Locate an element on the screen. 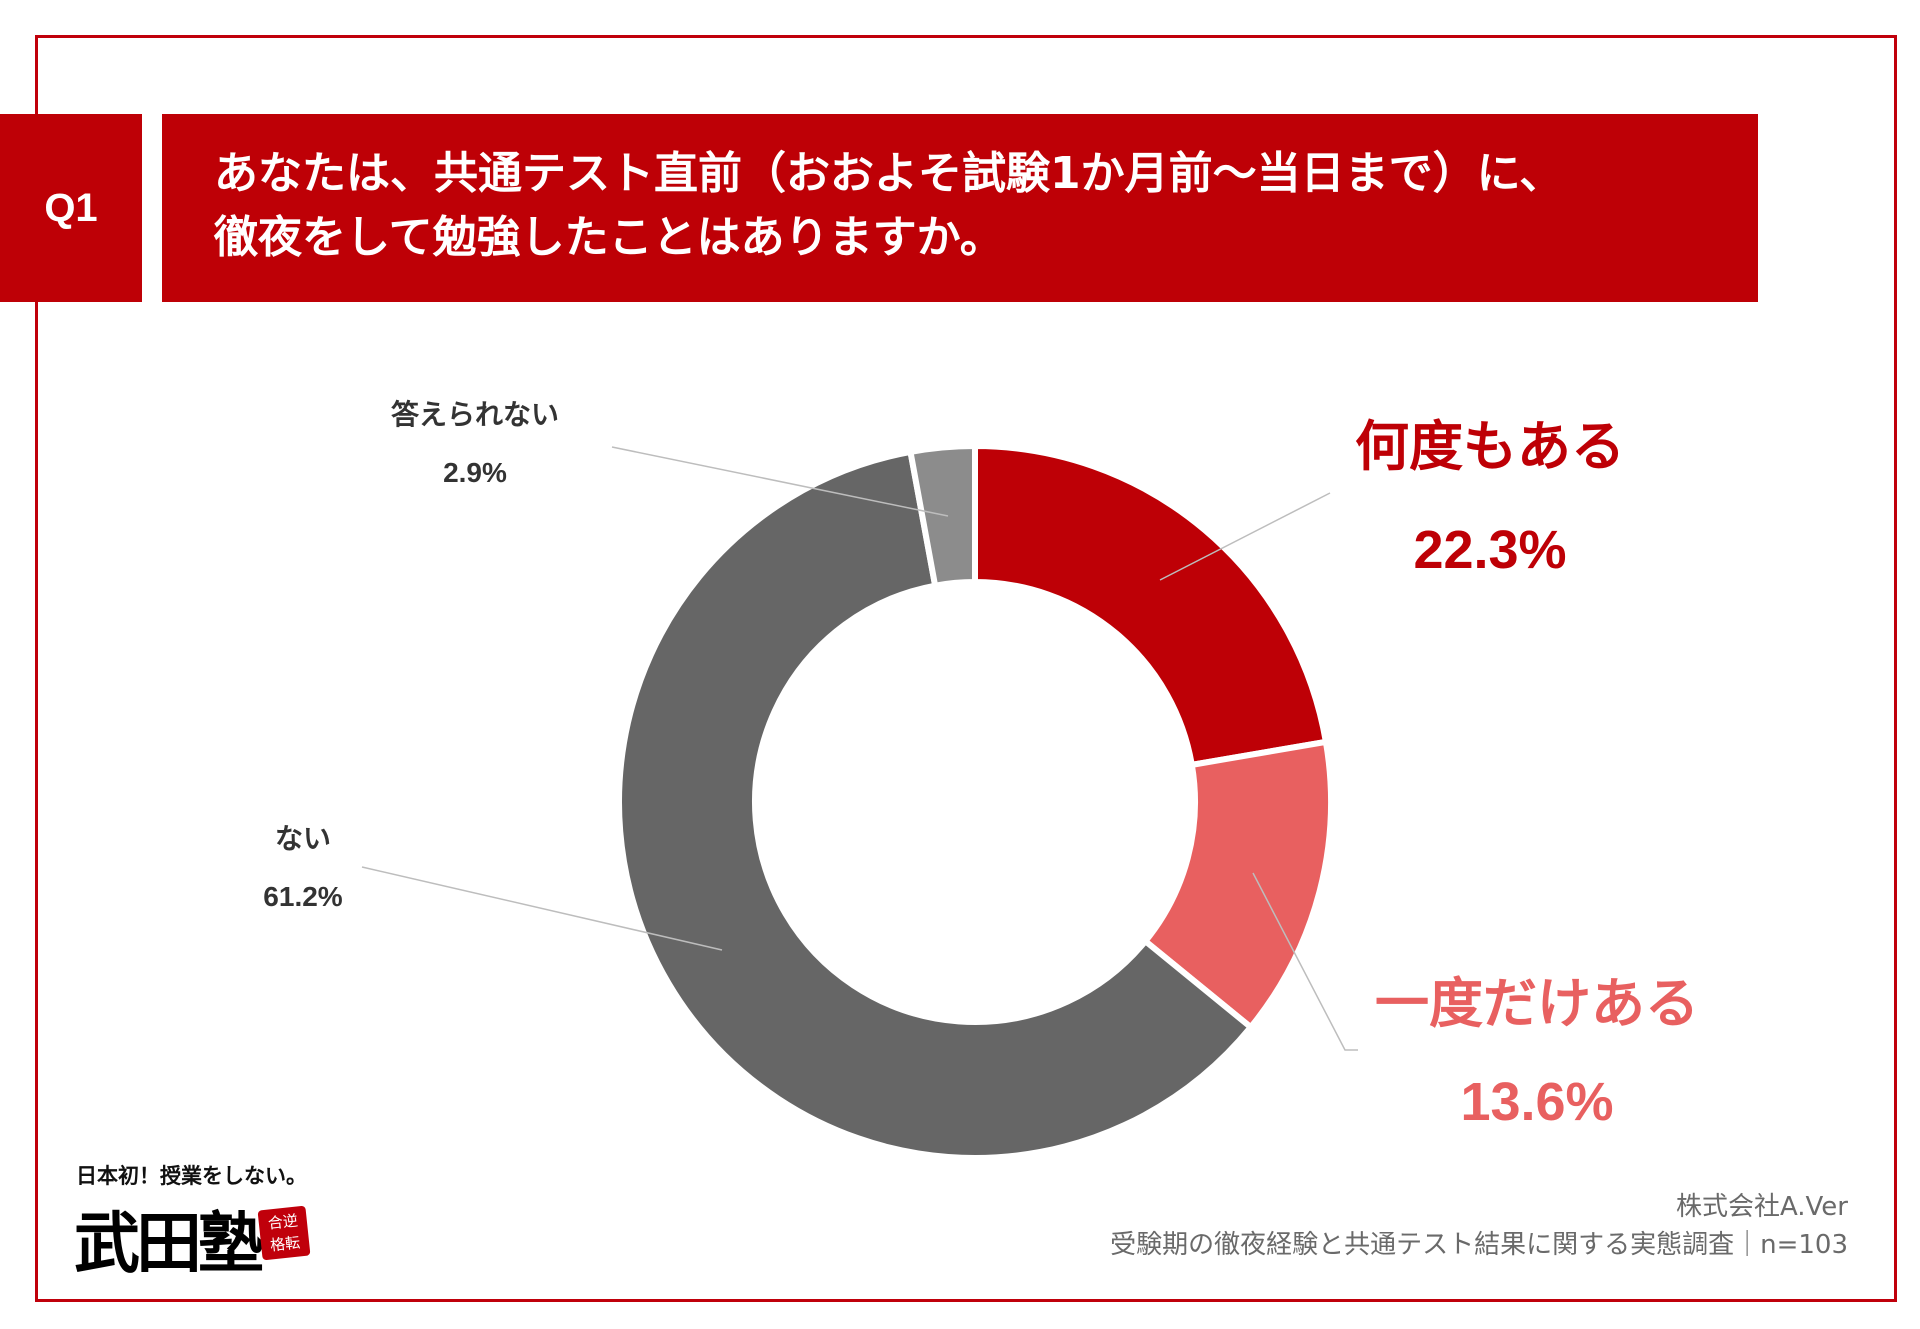  value-label-once: 13.6% is located at coordinates (1536, 1102).